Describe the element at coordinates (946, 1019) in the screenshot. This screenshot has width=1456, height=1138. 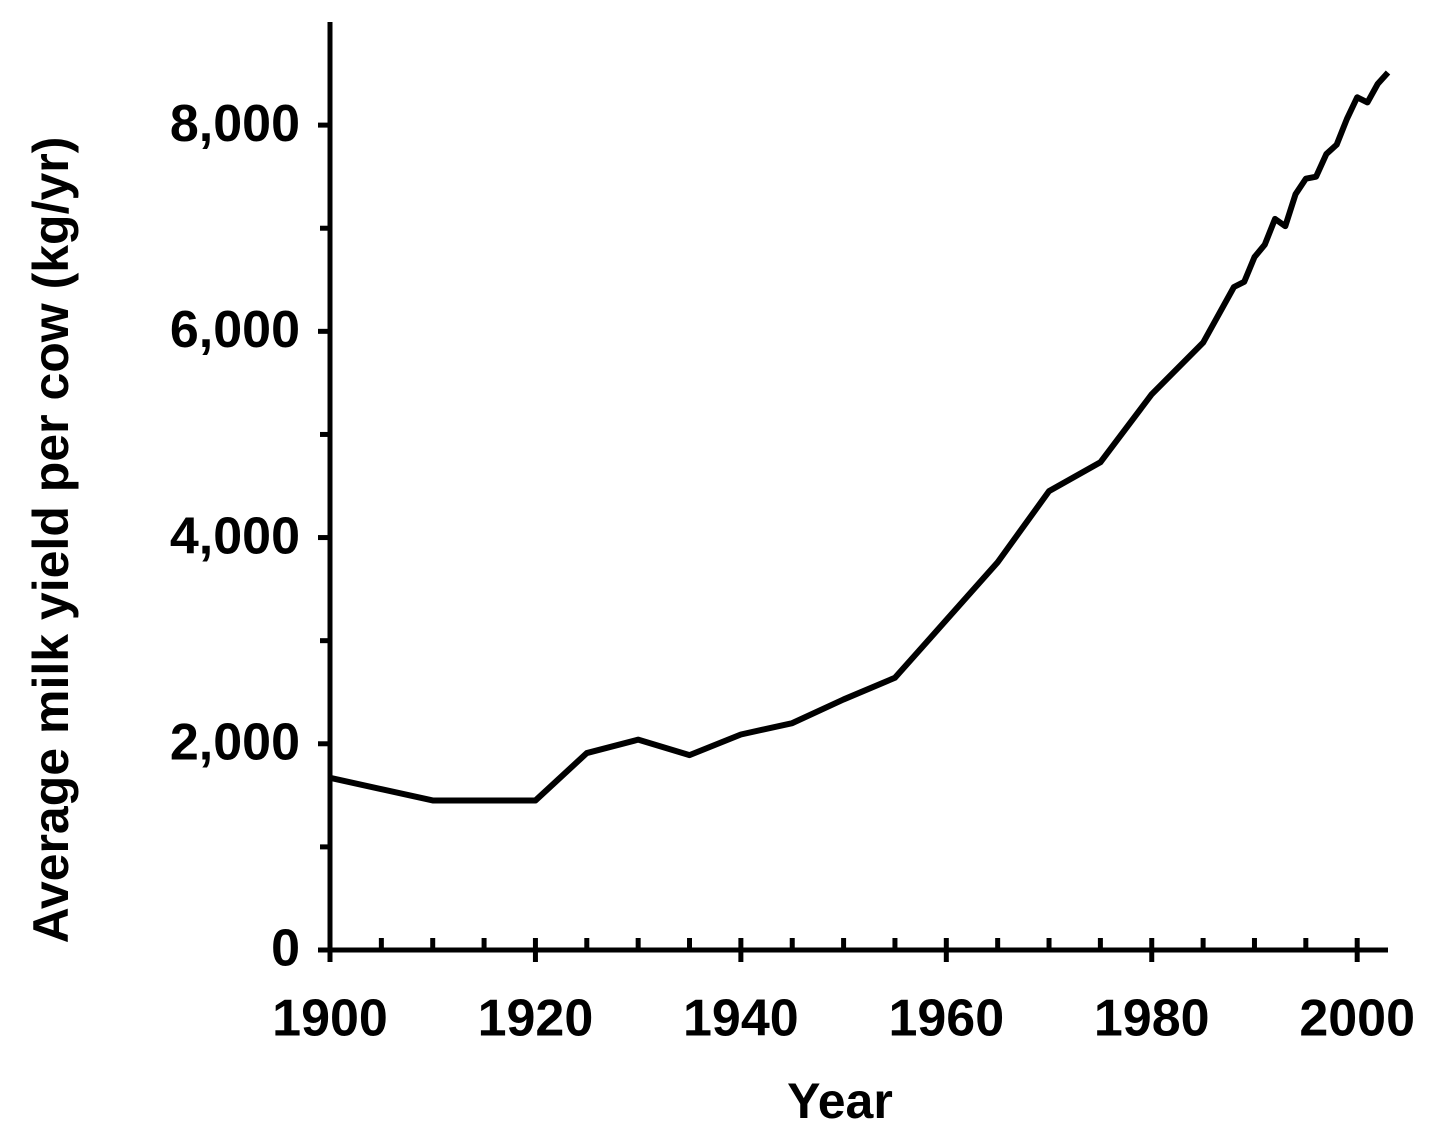
I see `x-tick-label: 1960` at that location.